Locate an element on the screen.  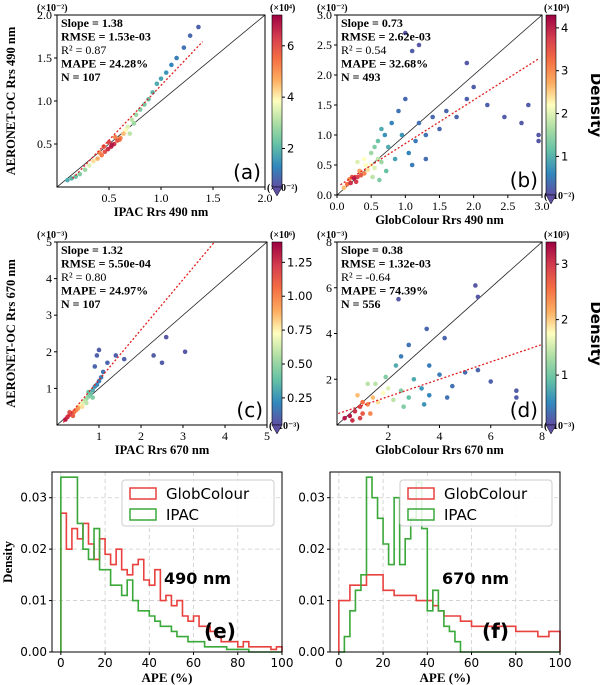
x-tick-label: 0.5 is located at coordinates (109, 198).